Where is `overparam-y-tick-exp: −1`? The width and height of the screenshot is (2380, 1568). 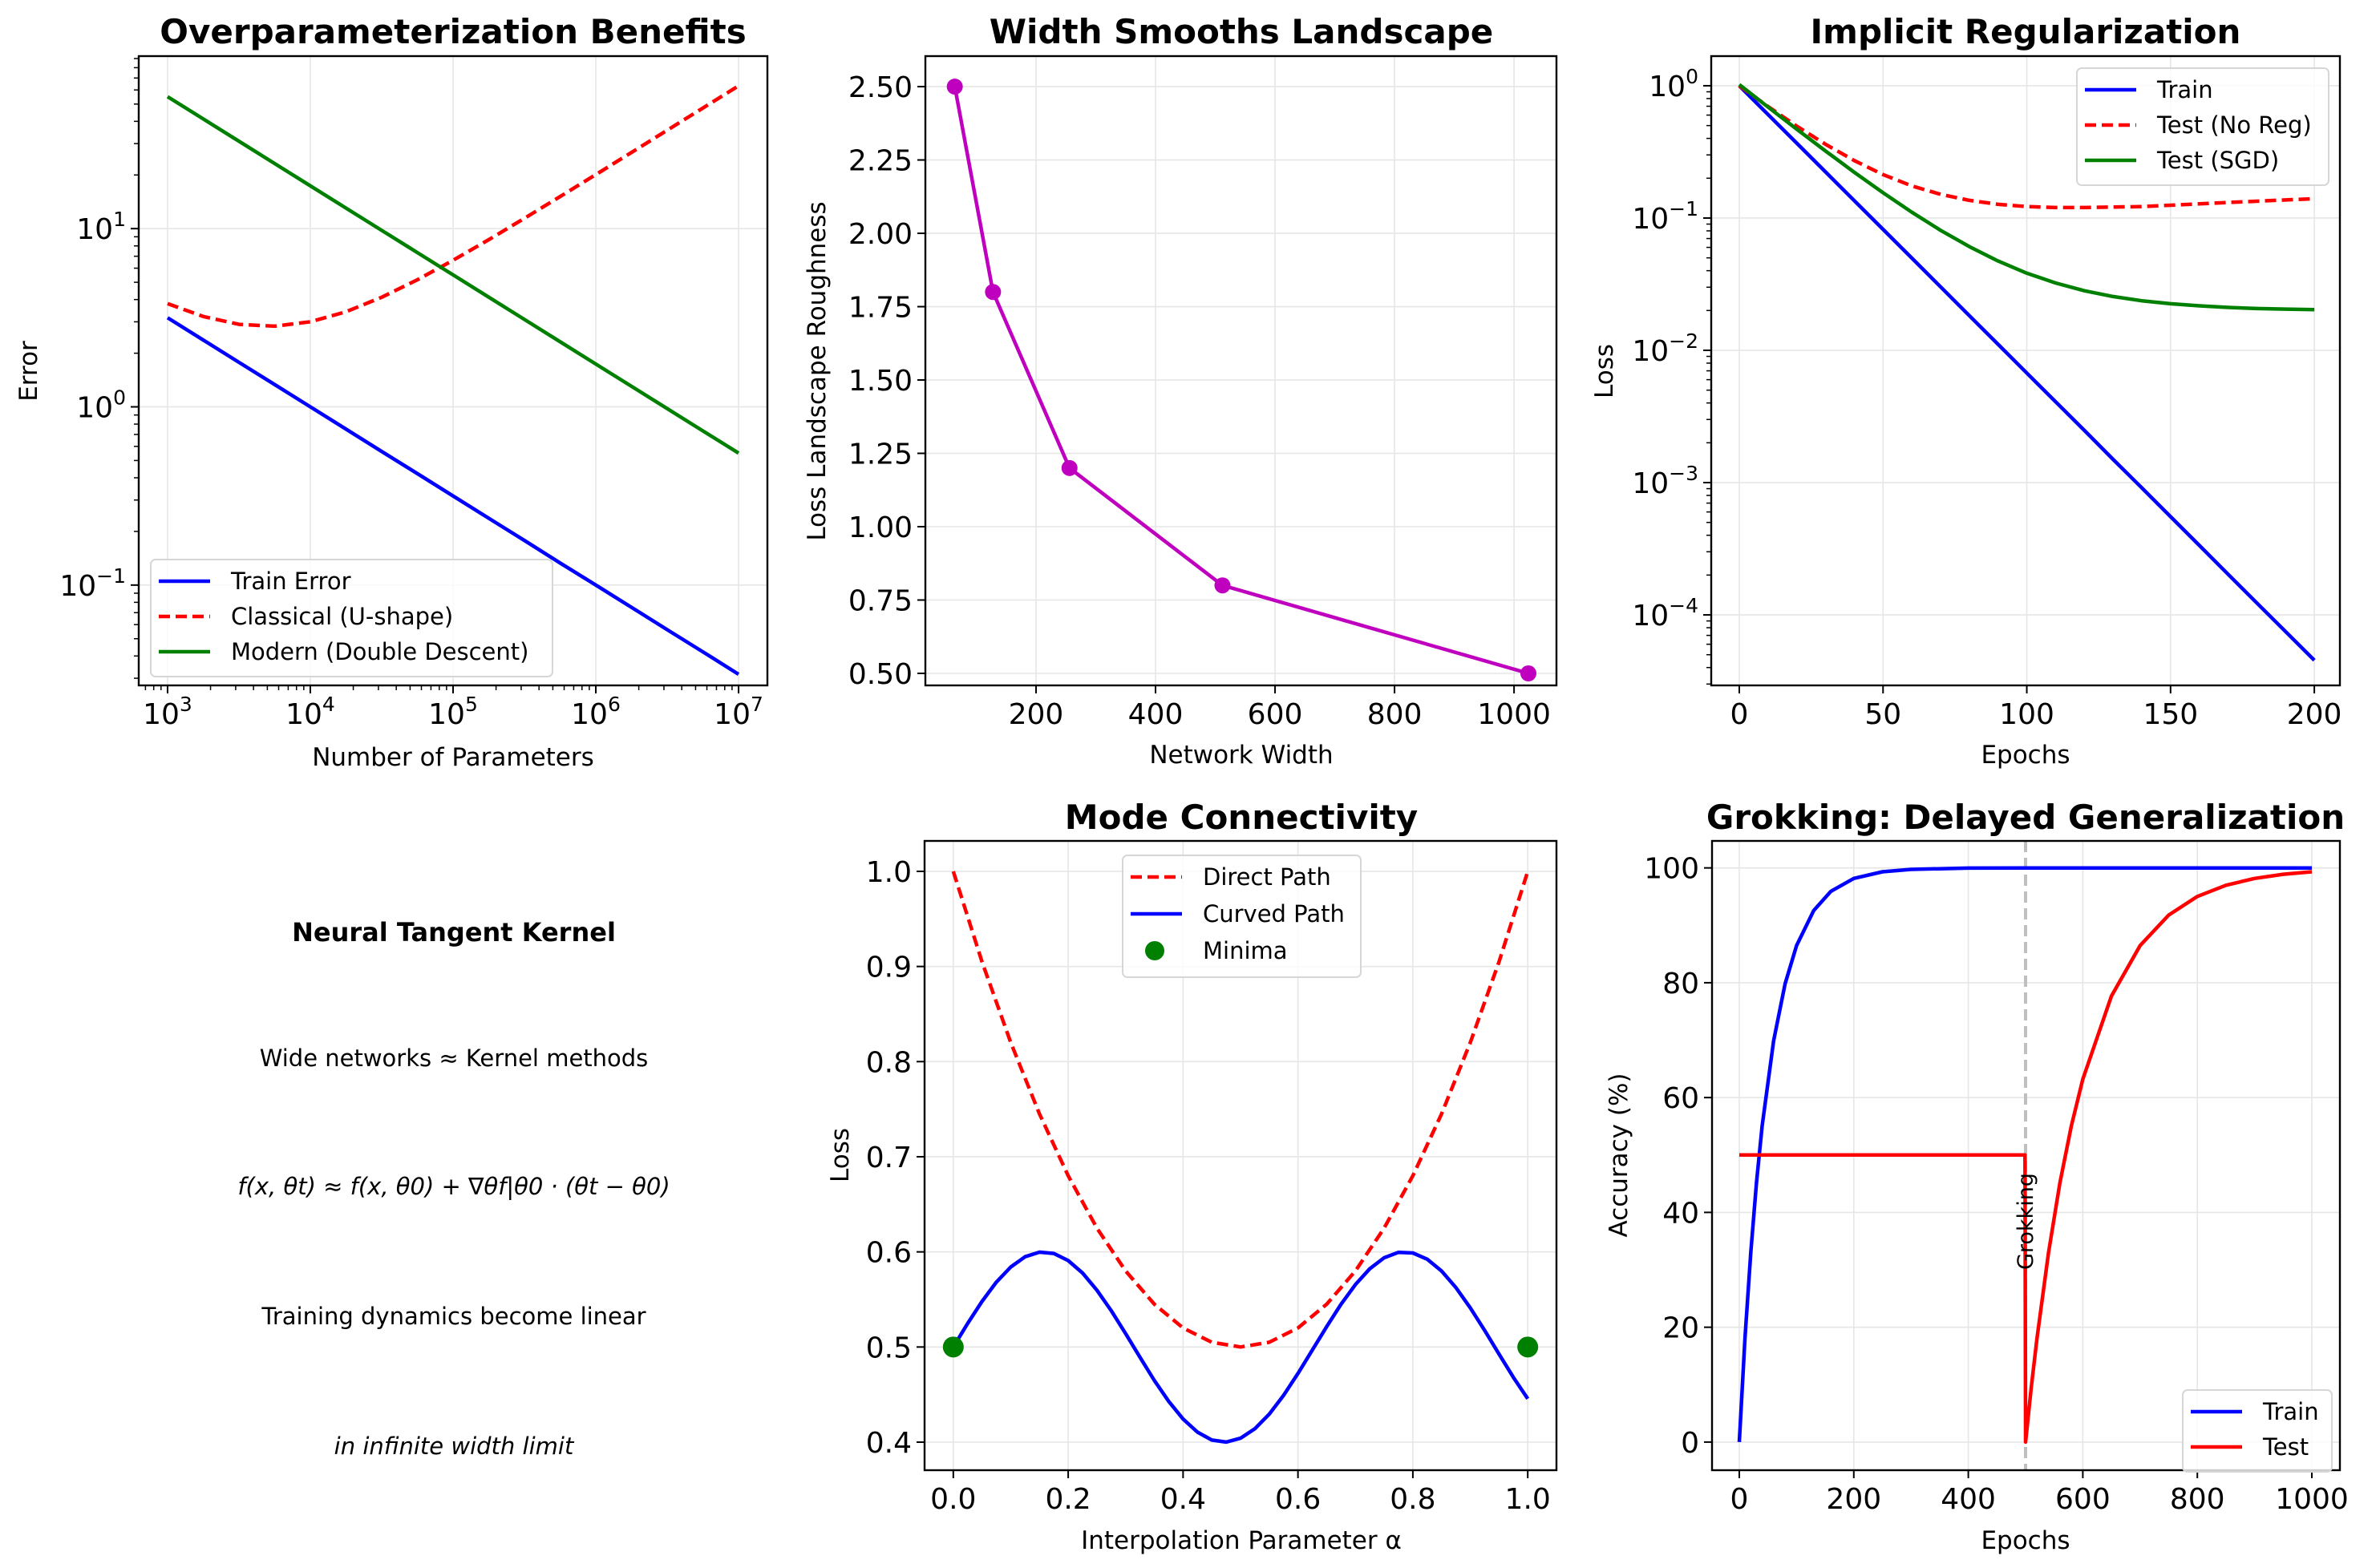
overparam-y-tick-exp: −1 is located at coordinates (111, 576).